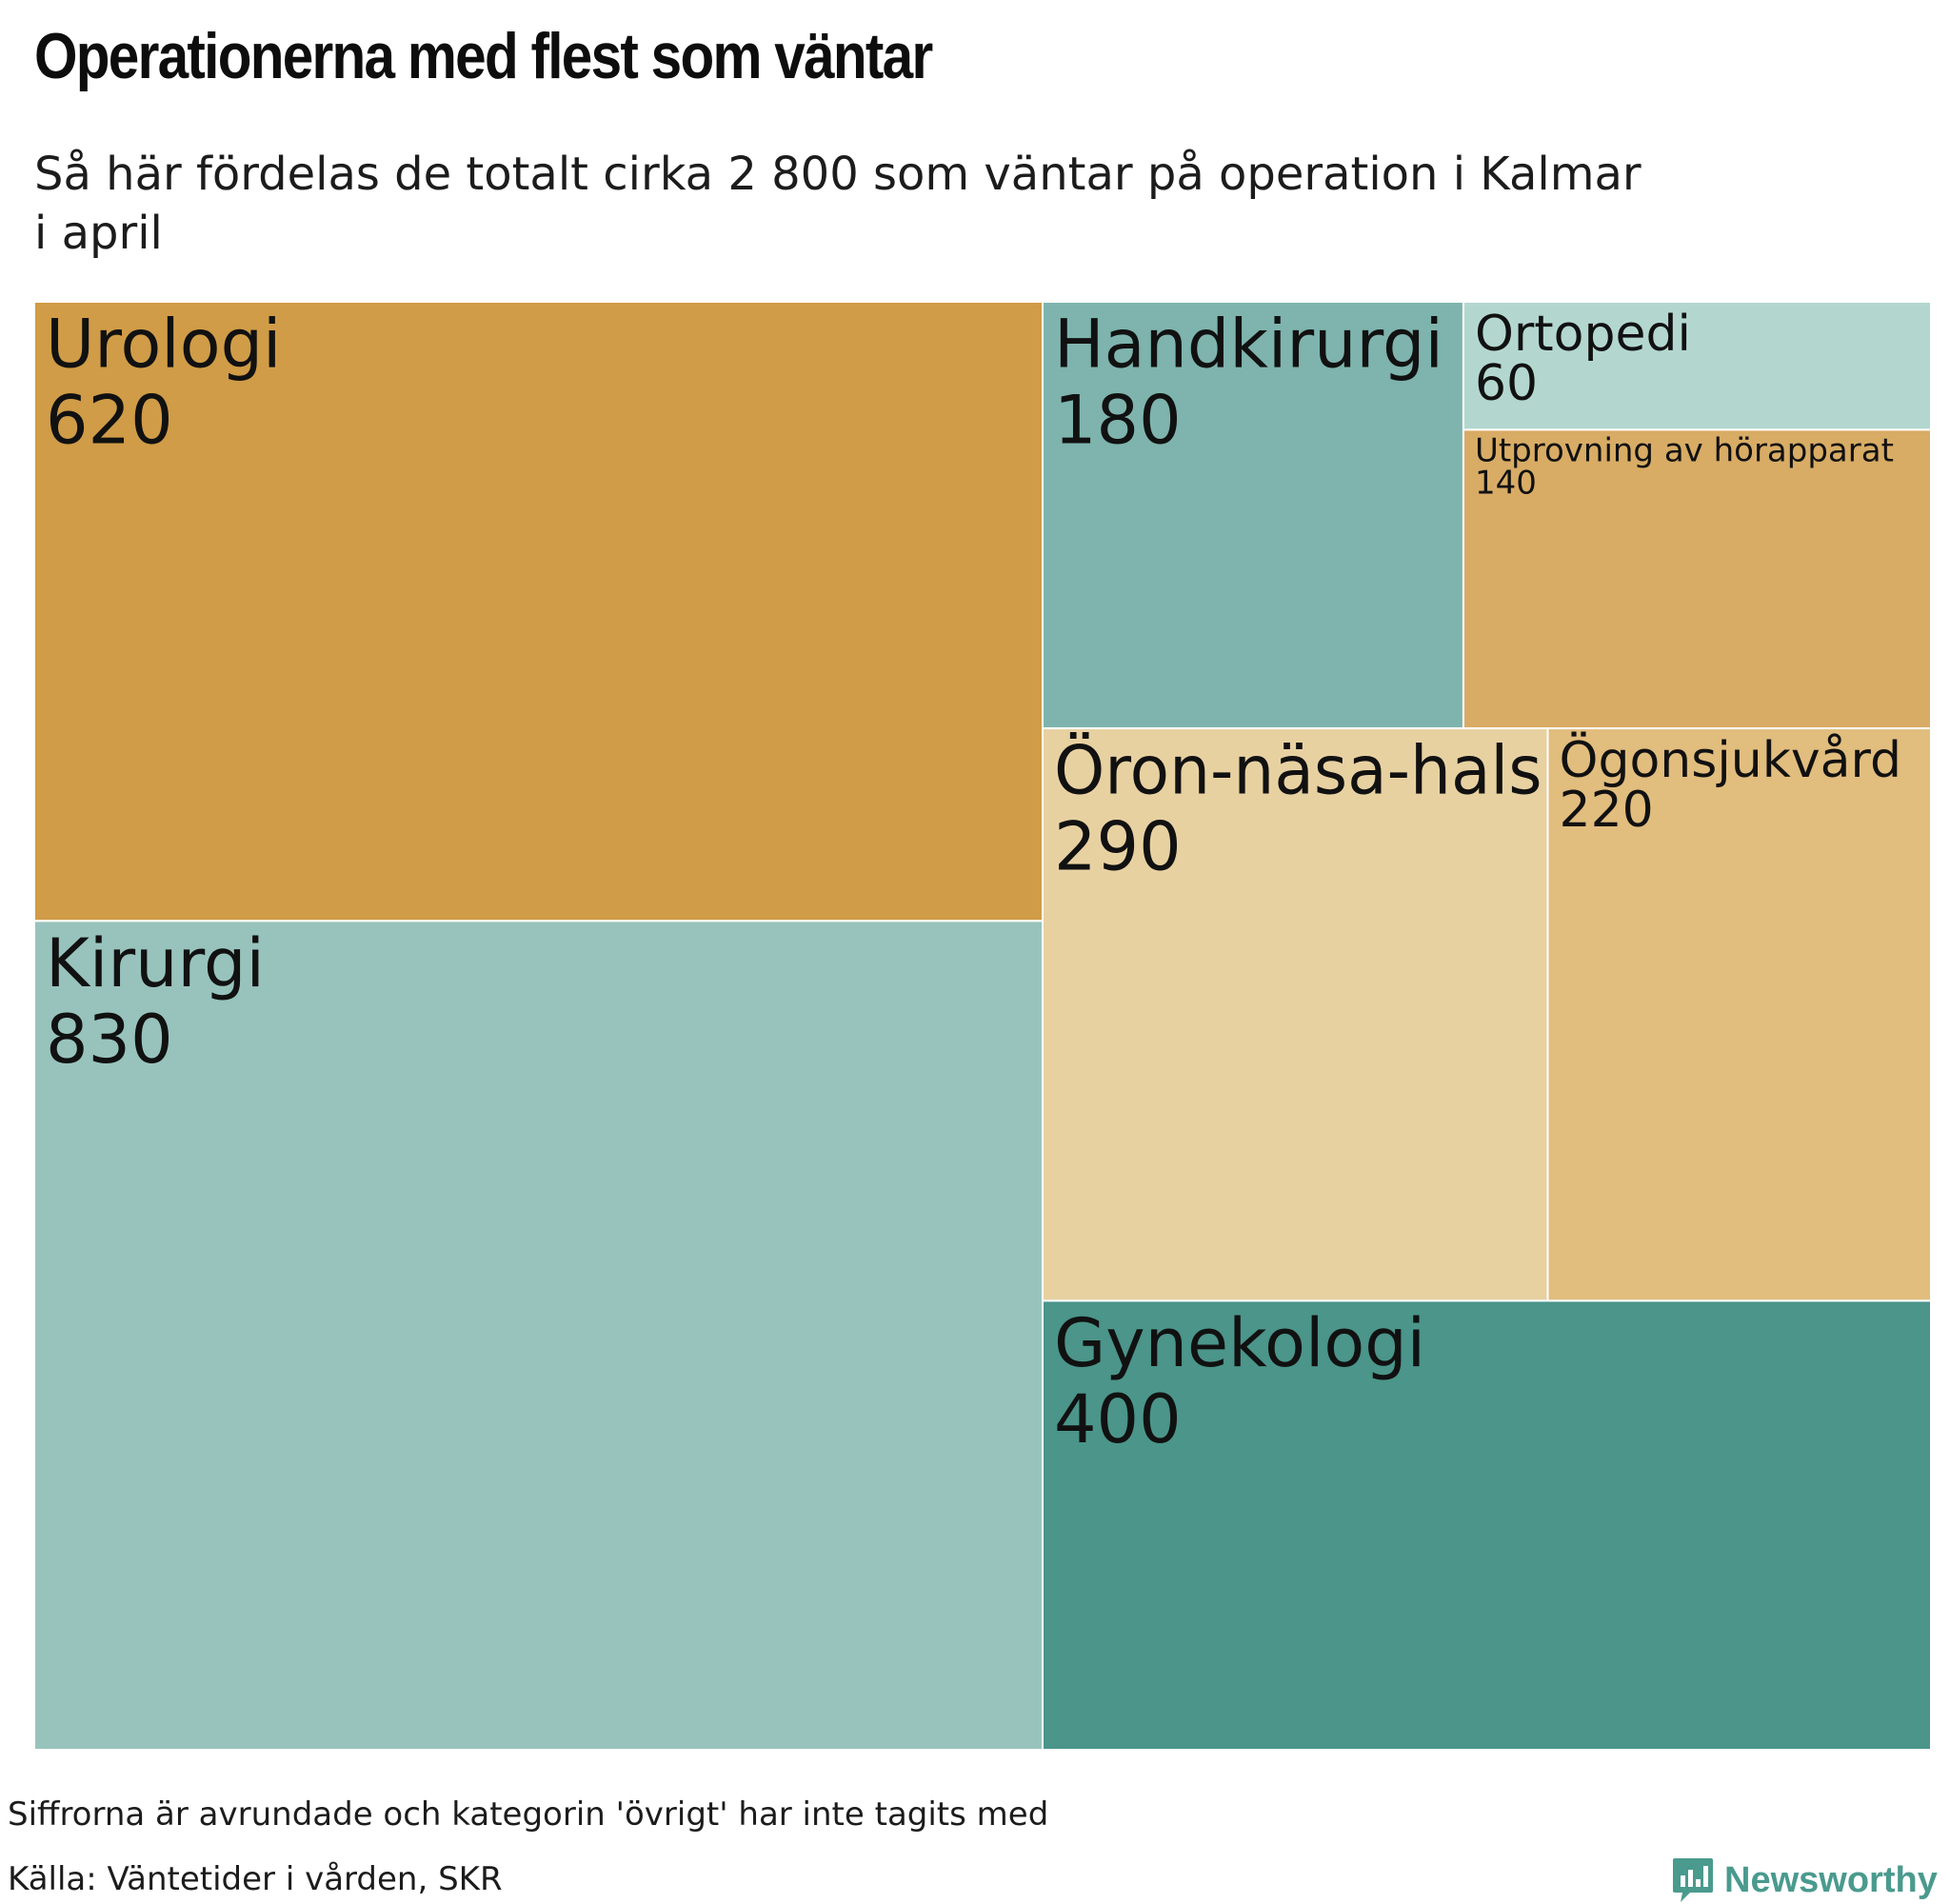  I want to click on treemap-value-utprovning-av-horapparat: 140, so click(1506, 484).